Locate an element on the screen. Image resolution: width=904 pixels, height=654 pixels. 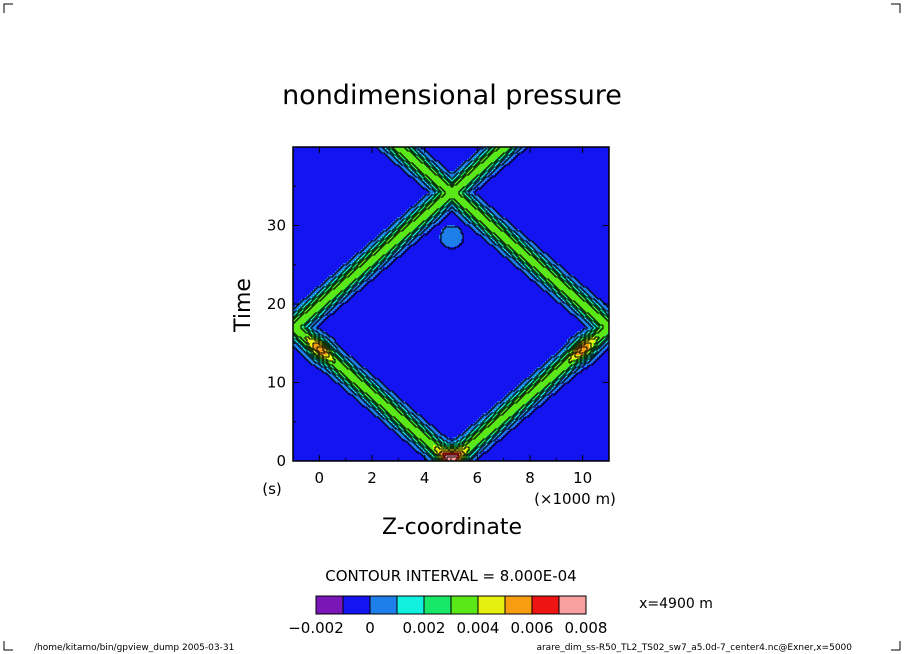
cut-position: x=4900 m is located at coordinates (676, 604).